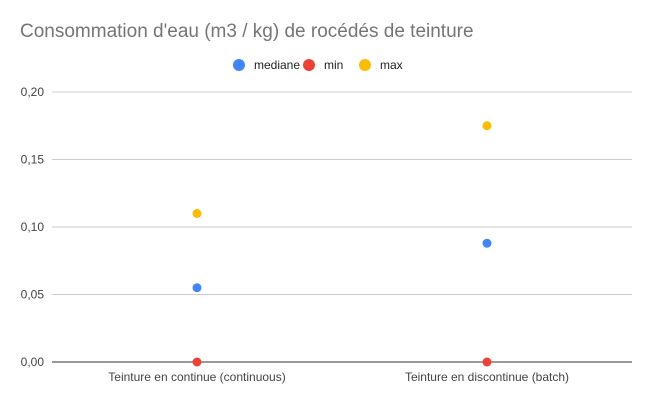 The image size is (652, 403). Describe the element at coordinates (277, 65) in the screenshot. I see `legend-label: mediane` at that location.